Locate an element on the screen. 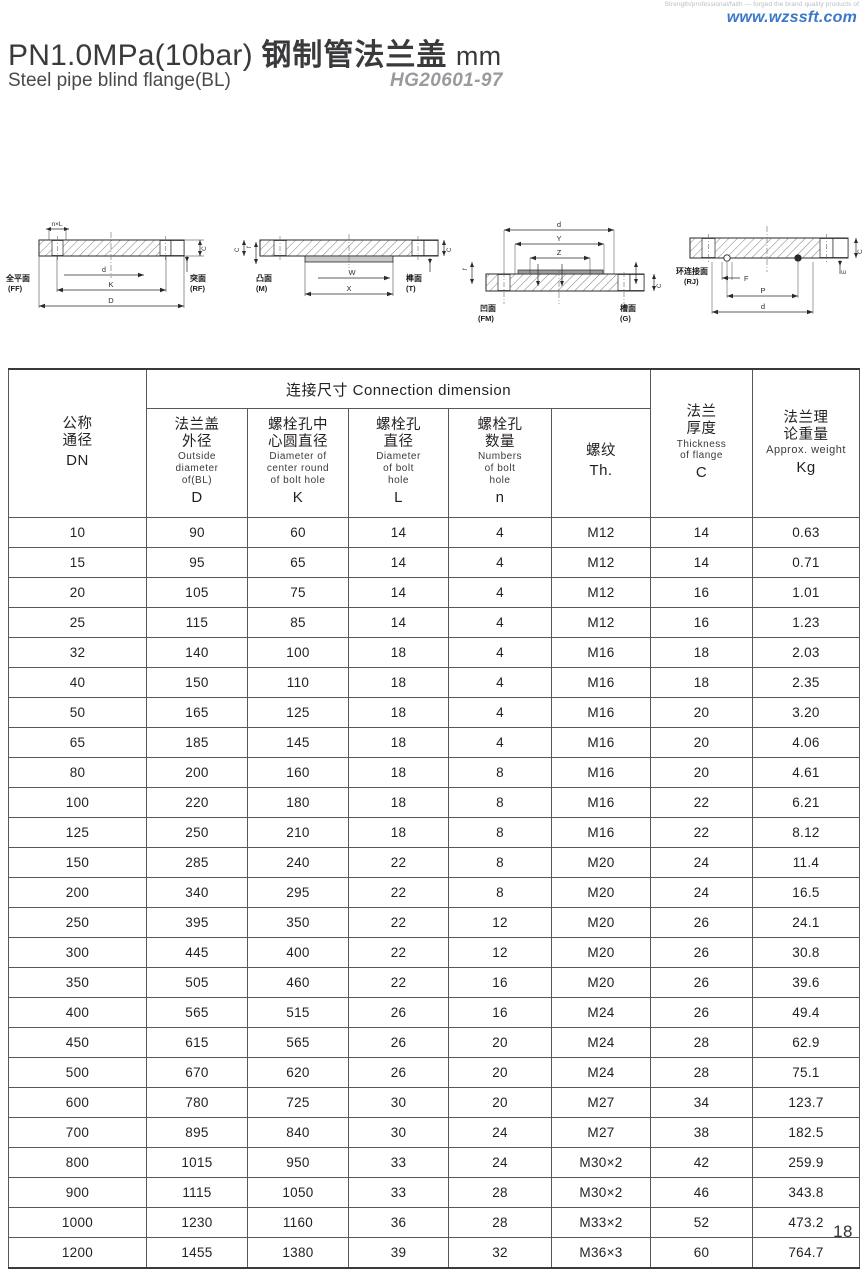 The height and width of the screenshot is (1269, 867). cell-dn: 200 is located at coordinates (77, 892).